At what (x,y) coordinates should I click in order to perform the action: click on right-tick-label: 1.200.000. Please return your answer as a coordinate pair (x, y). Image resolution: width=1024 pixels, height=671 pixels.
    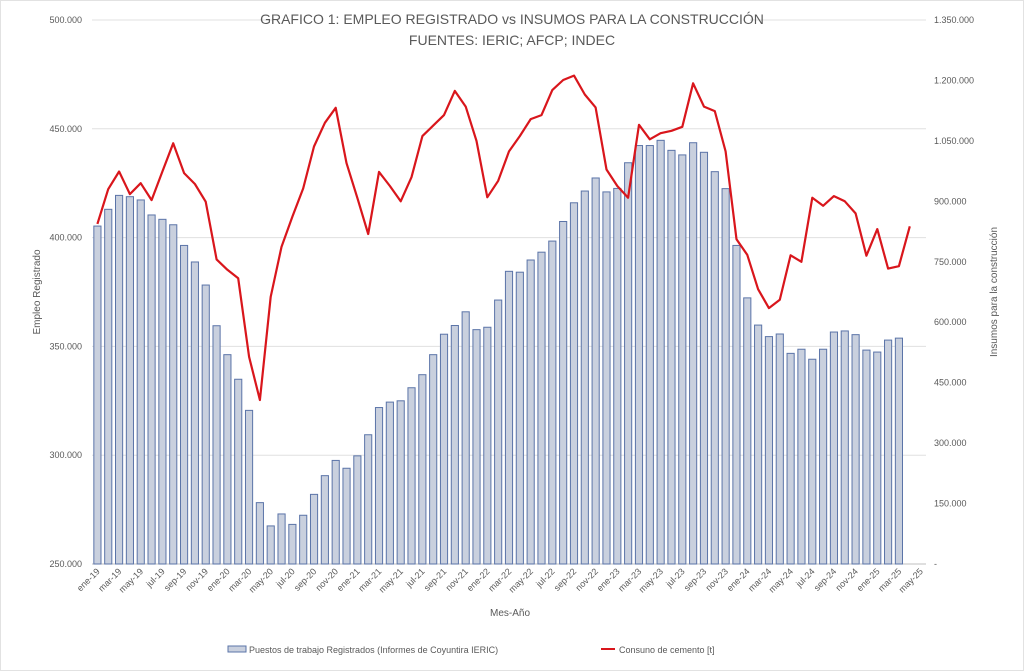
    Looking at the image, I should click on (954, 80).